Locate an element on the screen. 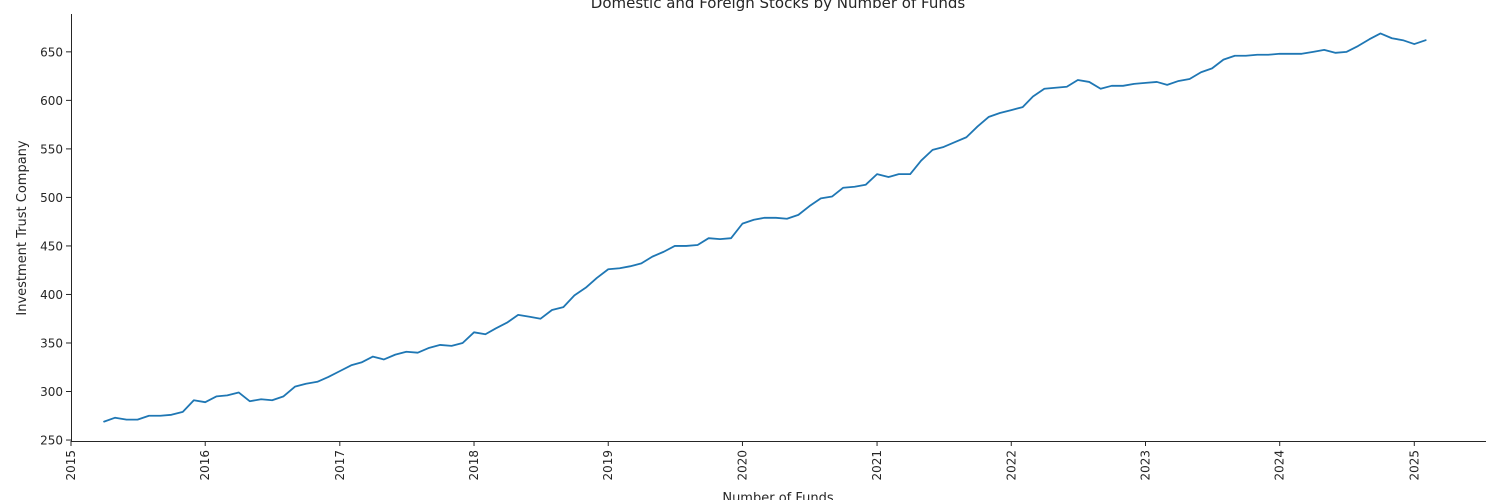  x-tick-label: 2021 is located at coordinates (877, 465).